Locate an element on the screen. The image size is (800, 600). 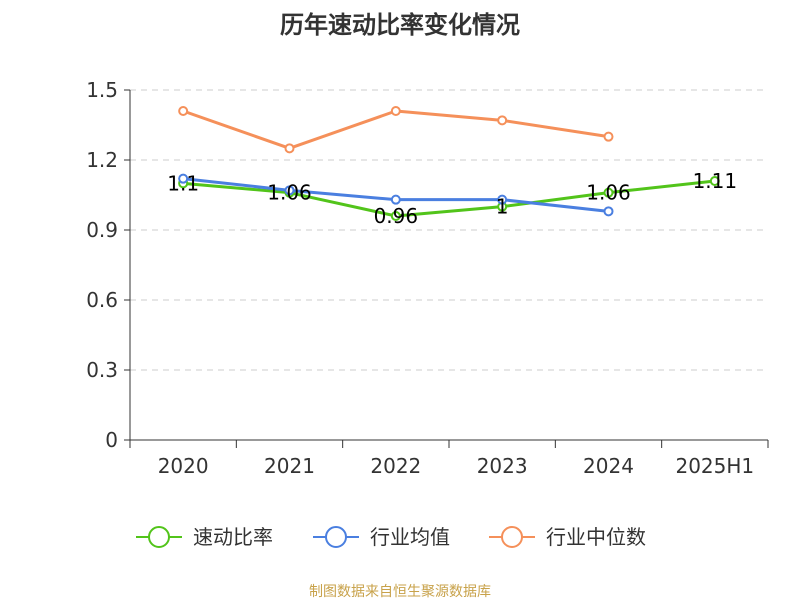
data-label: 0.96 is located at coordinates (396, 216).